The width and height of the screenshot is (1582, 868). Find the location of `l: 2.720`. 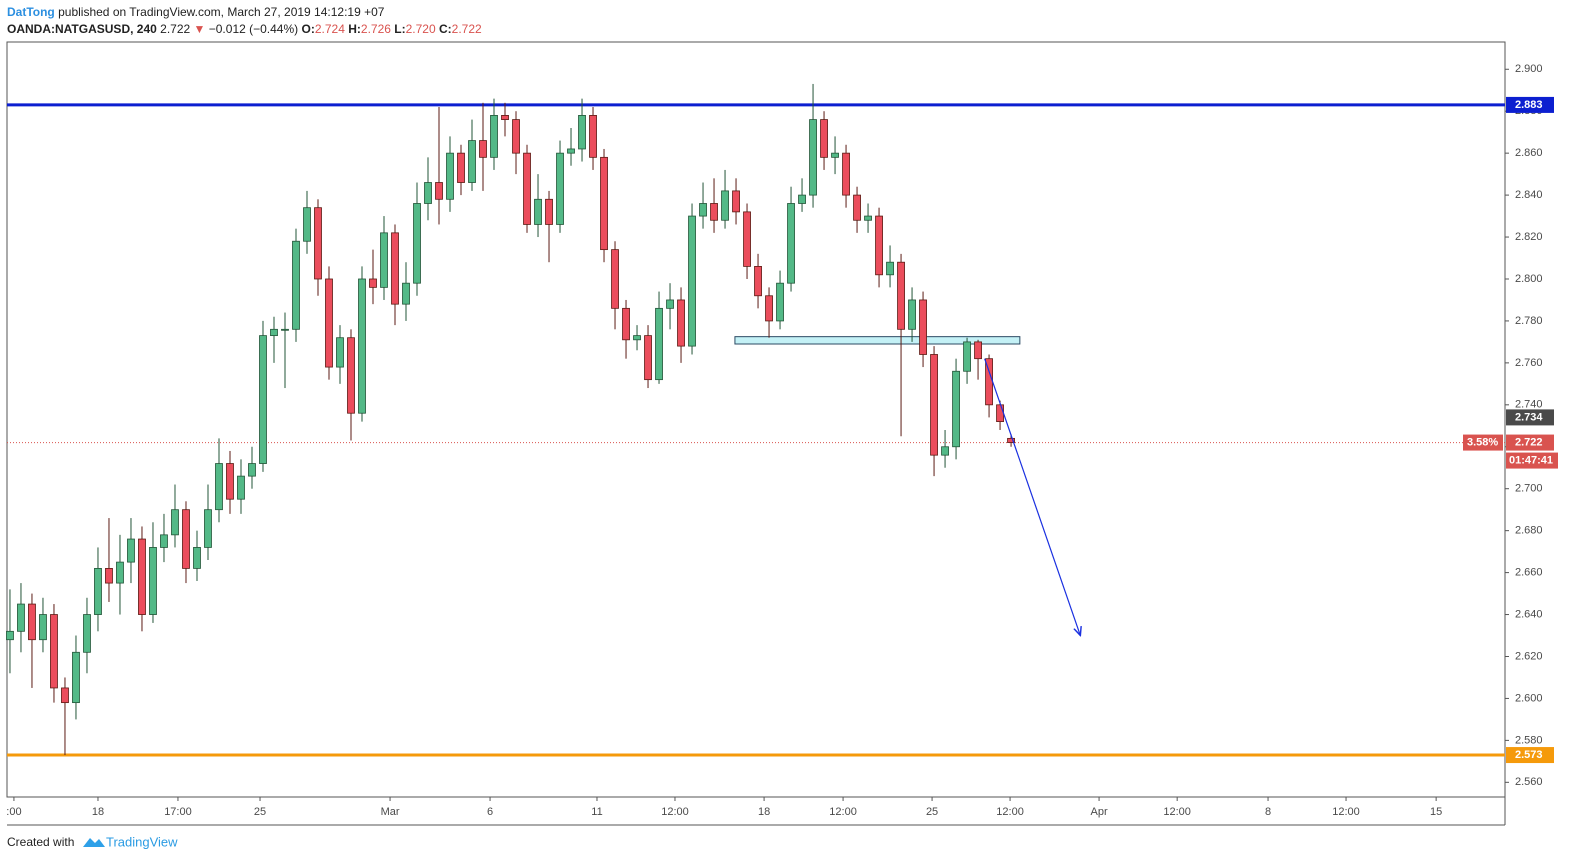

l: 2.720 is located at coordinates (420, 29).